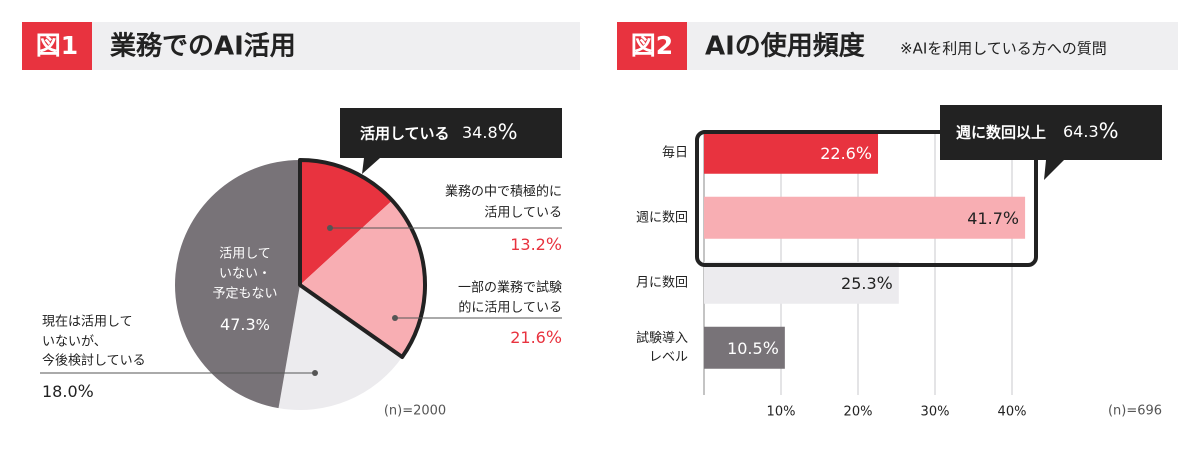 The image size is (1200, 456). I want to click on figure-label: 図2, so click(652, 45).